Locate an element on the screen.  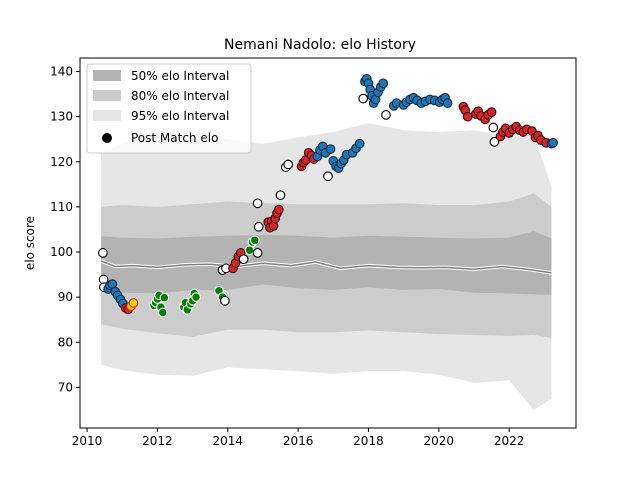
x-tick-label: 2020 is located at coordinates (439, 441).